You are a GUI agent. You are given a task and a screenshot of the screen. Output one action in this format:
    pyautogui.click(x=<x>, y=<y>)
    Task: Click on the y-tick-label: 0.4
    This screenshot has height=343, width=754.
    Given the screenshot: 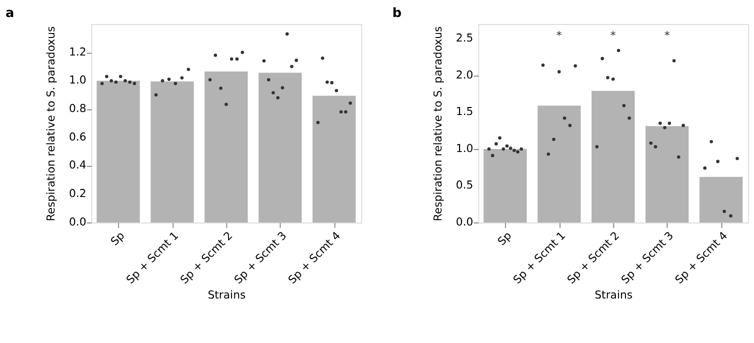 What is the action you would take?
    pyautogui.click(x=77, y=165)
    